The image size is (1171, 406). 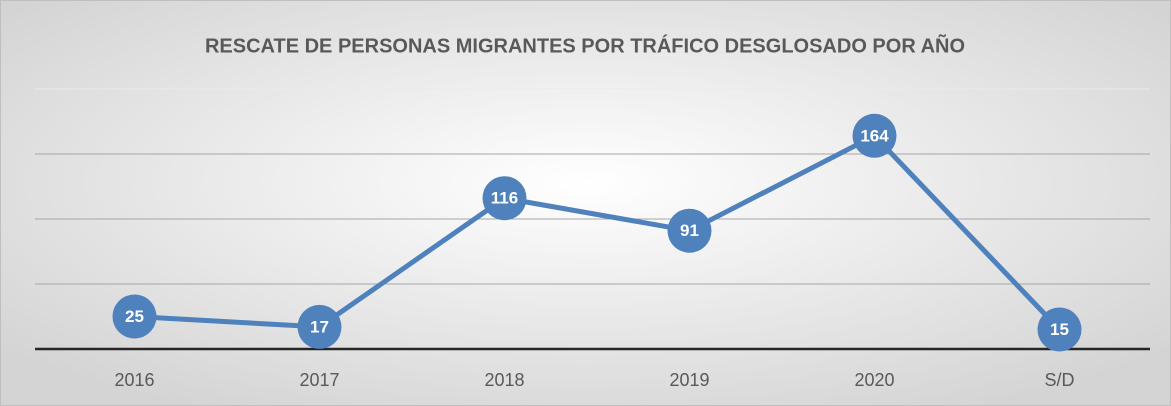 I want to click on data-label: 25, so click(x=134, y=316).